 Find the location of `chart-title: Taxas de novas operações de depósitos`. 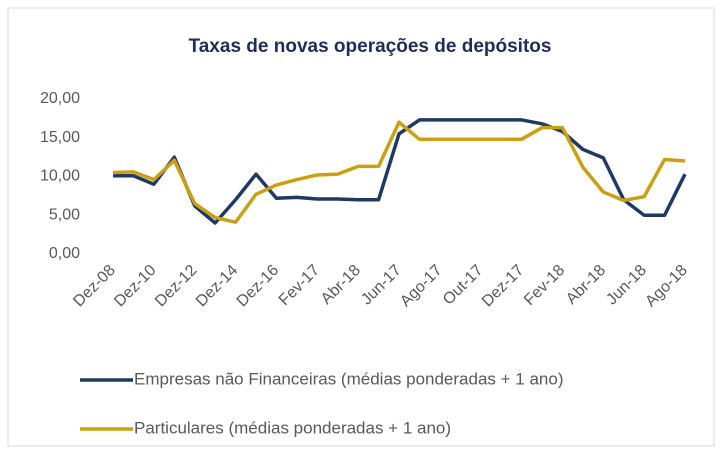

chart-title: Taxas de novas operações de depósitos is located at coordinates (370, 46).